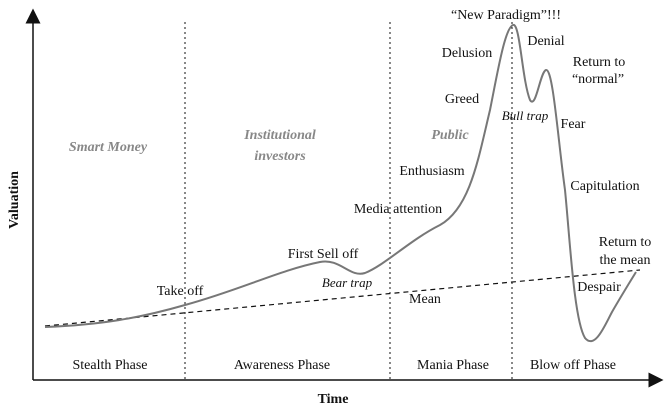 The height and width of the screenshot is (413, 665). I want to click on investor-label: investors, so click(280, 156).